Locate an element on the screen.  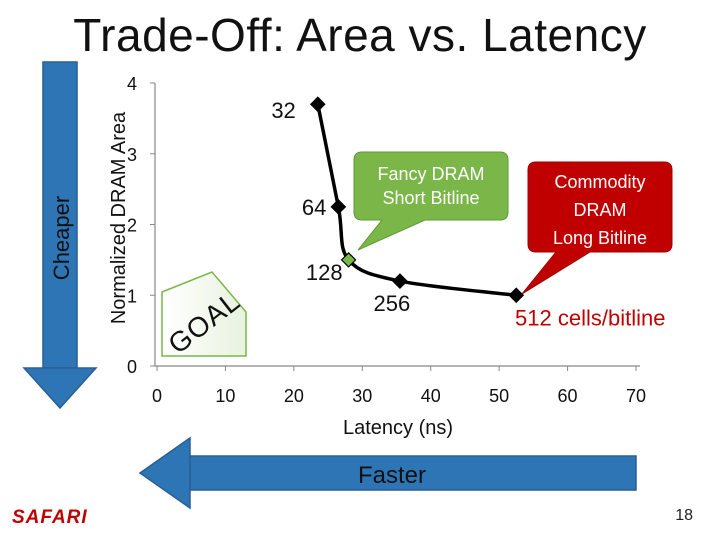
x-tick-label: 50 is located at coordinates (499, 396).